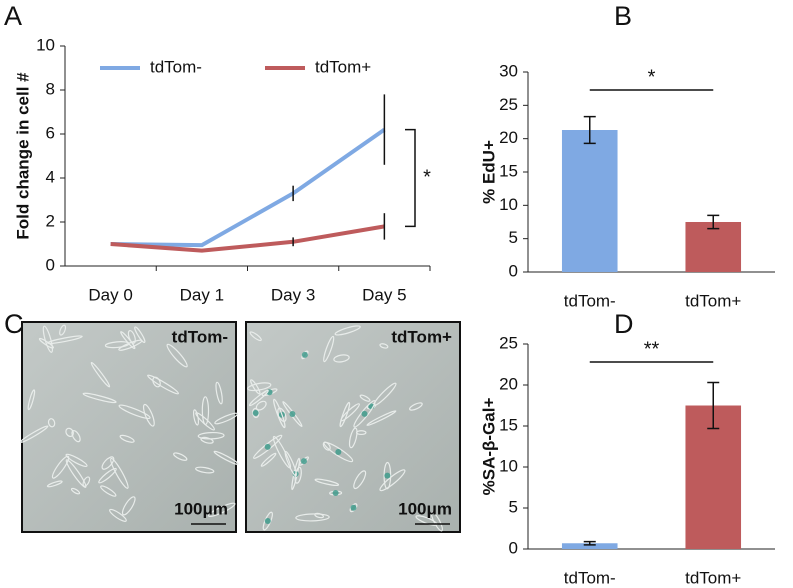  What do you see at coordinates (50, 264) in the screenshot?
I see `y-tick-label: 0` at bounding box center [50, 264].